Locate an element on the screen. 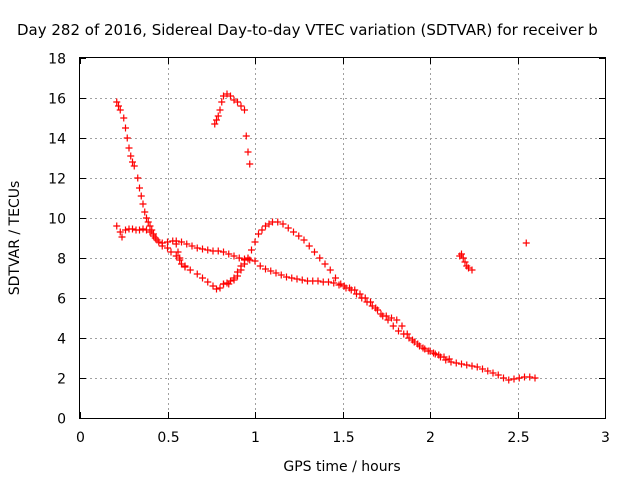 The height and width of the screenshot is (484, 640). y-axis-label: SDTVAR / TECUs is located at coordinates (15, 238).